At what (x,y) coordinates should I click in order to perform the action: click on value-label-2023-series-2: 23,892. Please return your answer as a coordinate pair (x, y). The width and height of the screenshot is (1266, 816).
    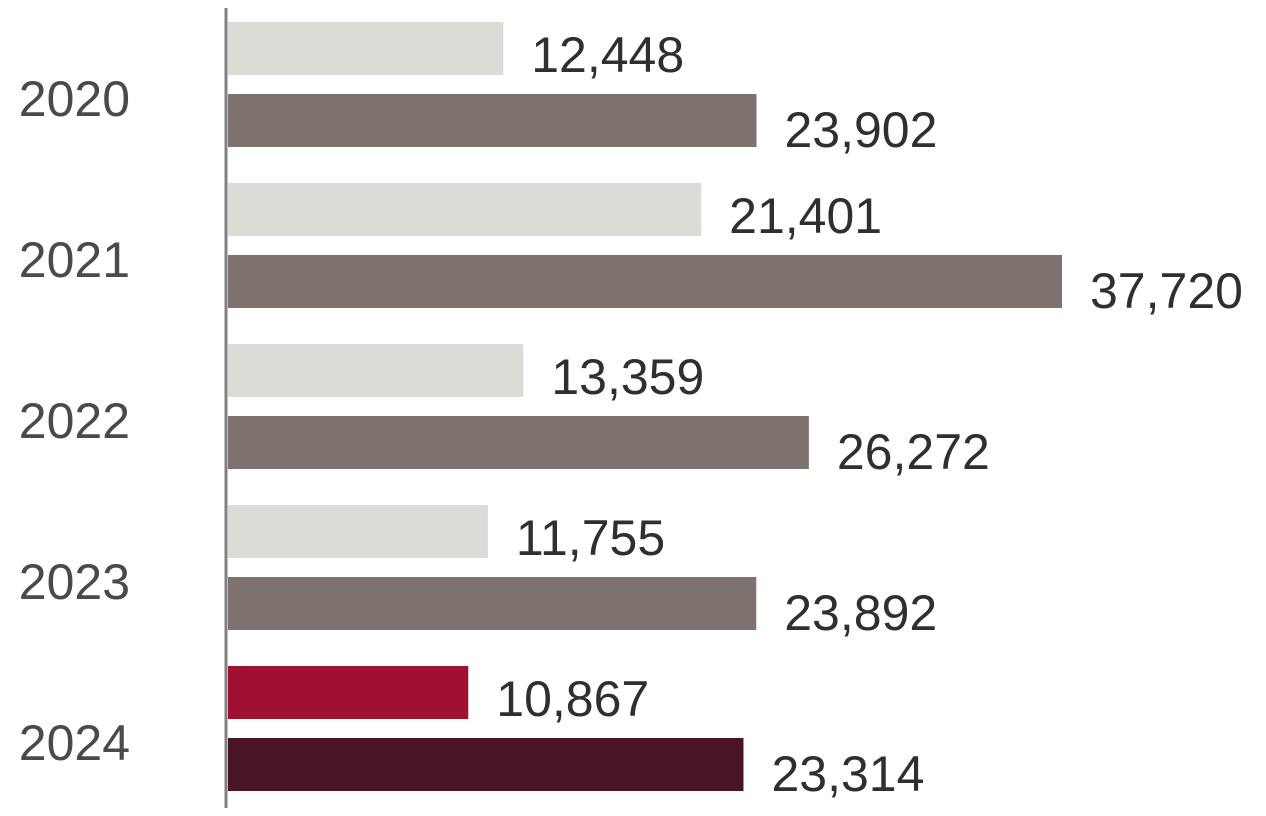
    Looking at the image, I should click on (860, 613).